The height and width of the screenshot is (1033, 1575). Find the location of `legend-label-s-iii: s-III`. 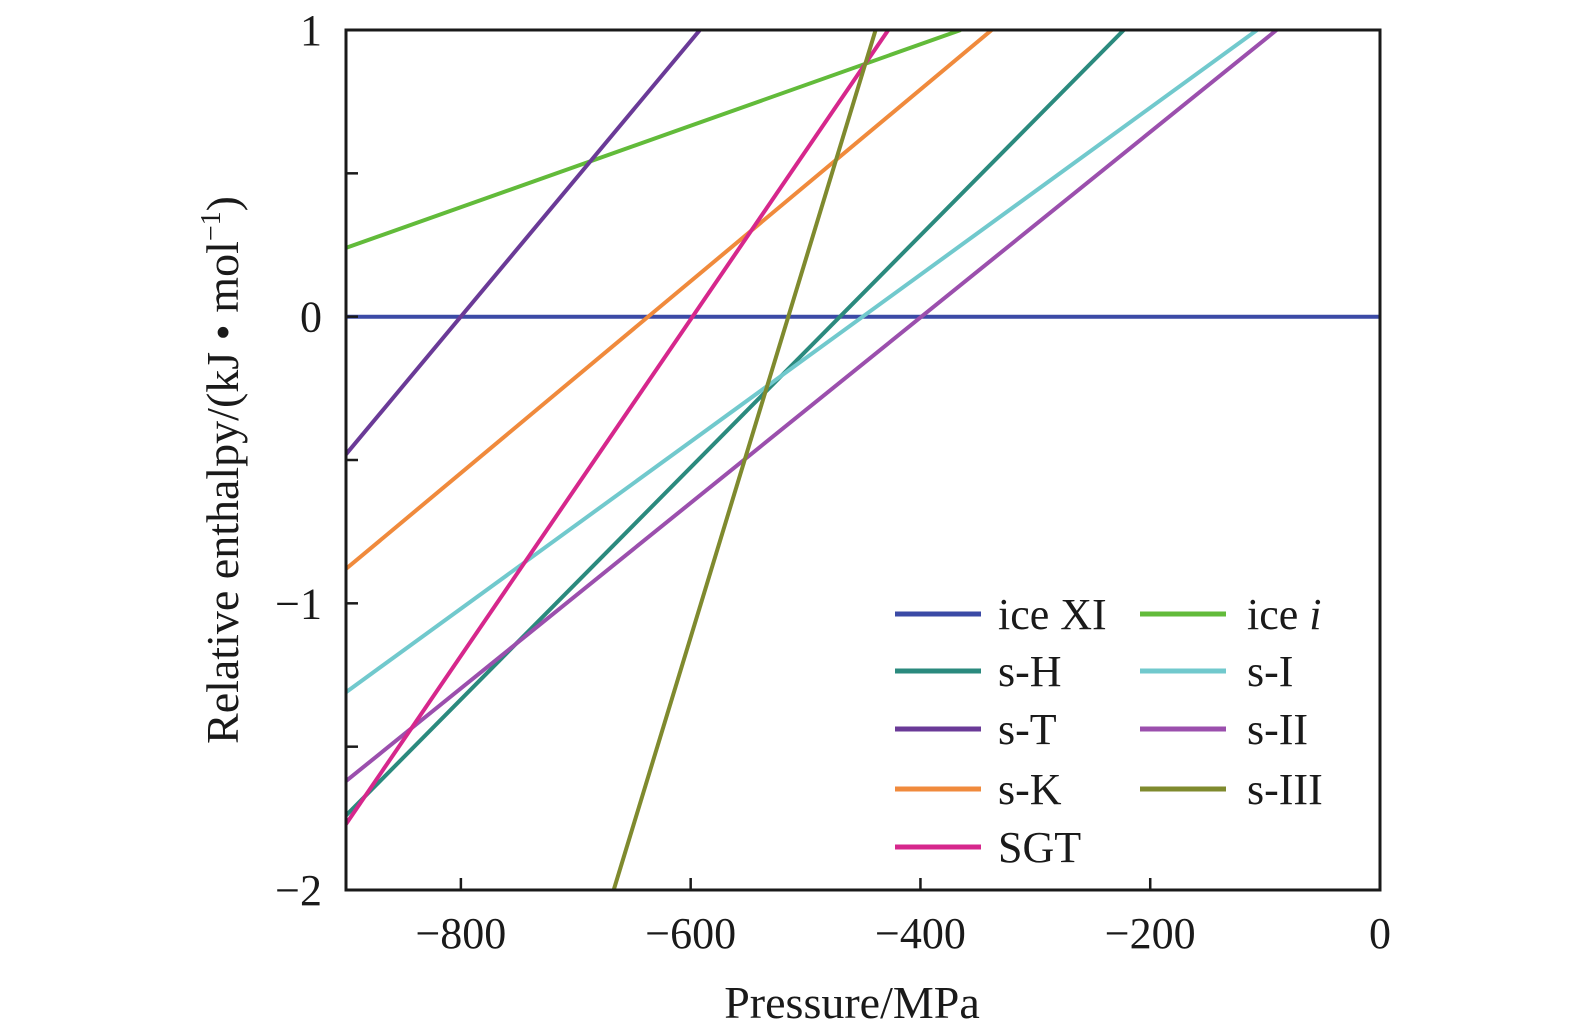

legend-label-s-iii: s-III is located at coordinates (1285, 789).